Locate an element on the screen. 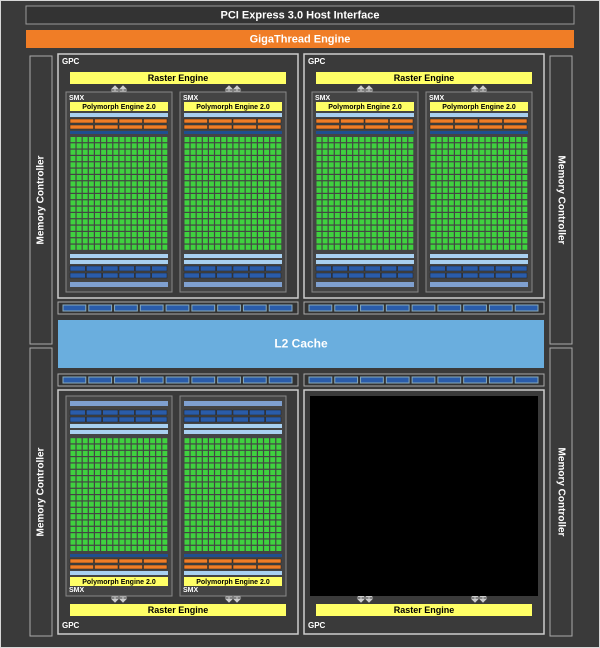 This screenshot has height=648, width=600. smx-bar is located at coordinates (119, 256).